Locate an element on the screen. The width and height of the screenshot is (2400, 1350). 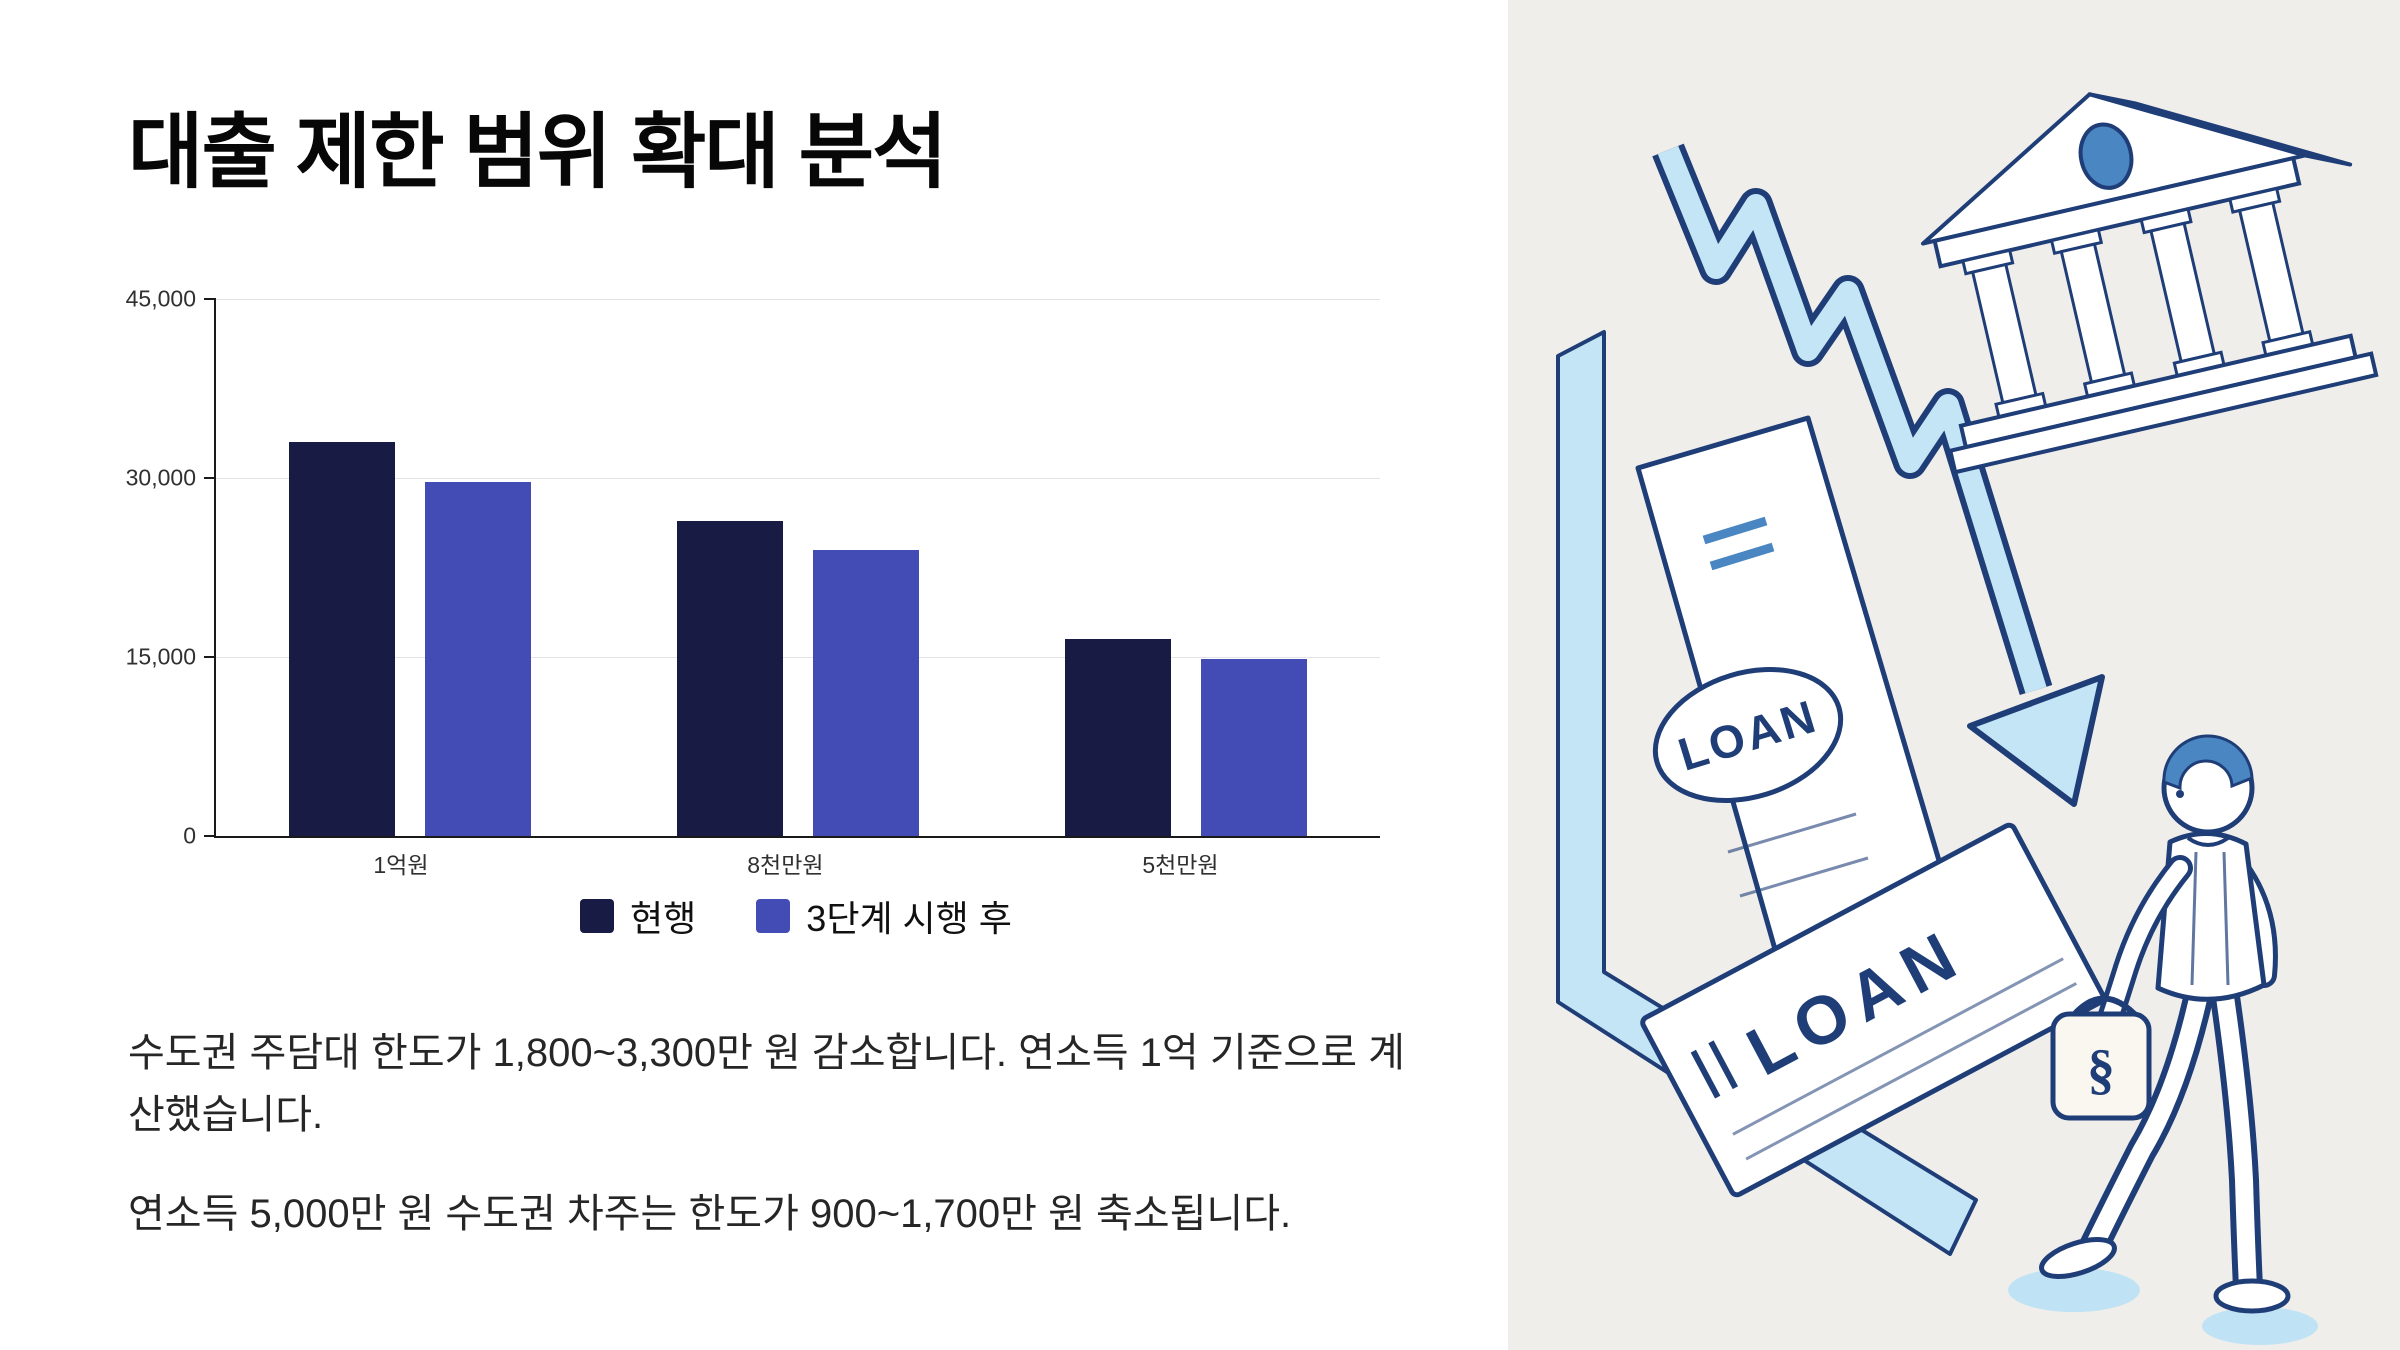
hair is located at coordinates (2208, 762).